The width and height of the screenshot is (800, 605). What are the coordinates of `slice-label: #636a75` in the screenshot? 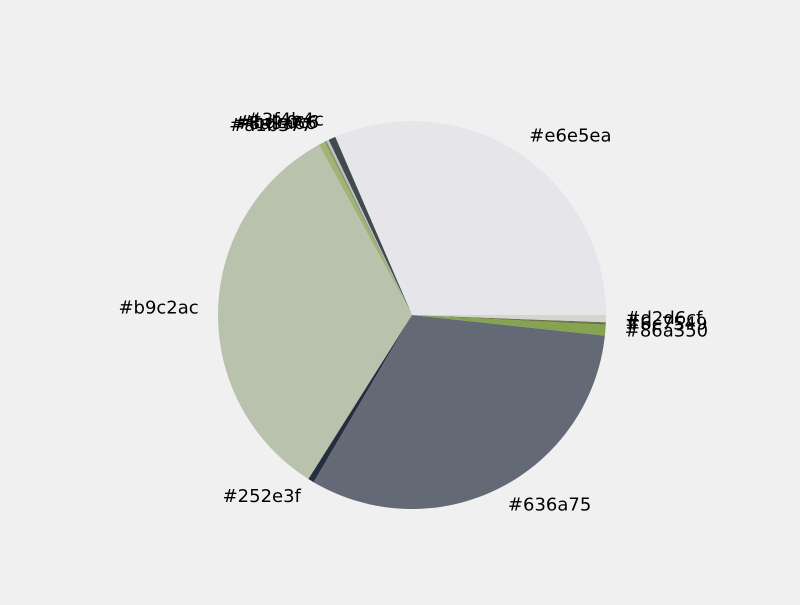 It's located at (549, 505).